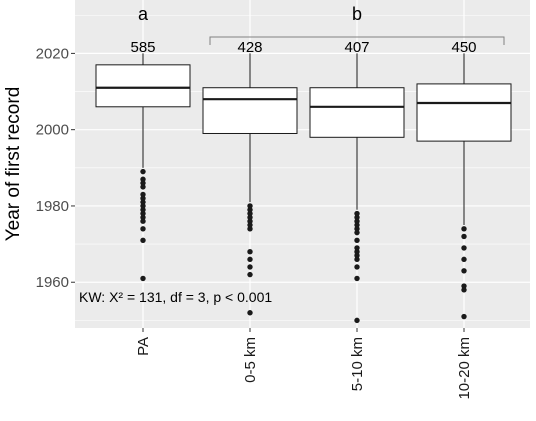 This screenshot has width=536, height=421. I want to click on box-pa, so click(143, 167).